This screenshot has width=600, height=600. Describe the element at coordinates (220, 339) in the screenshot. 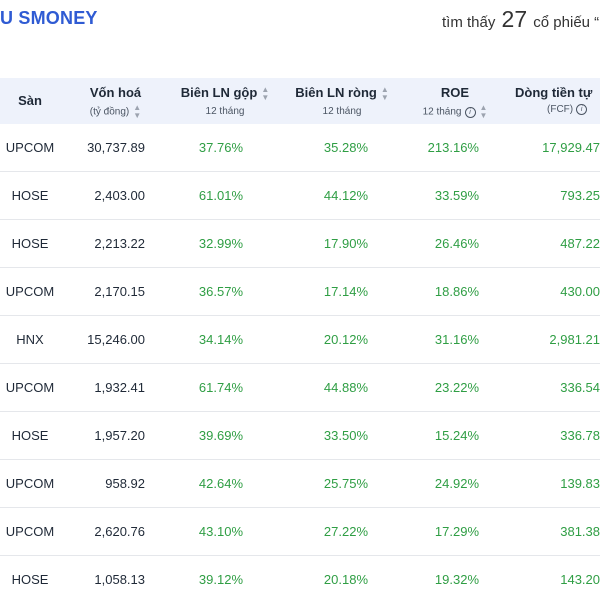

I see `cell-gross-margin: 34.14%` at that location.